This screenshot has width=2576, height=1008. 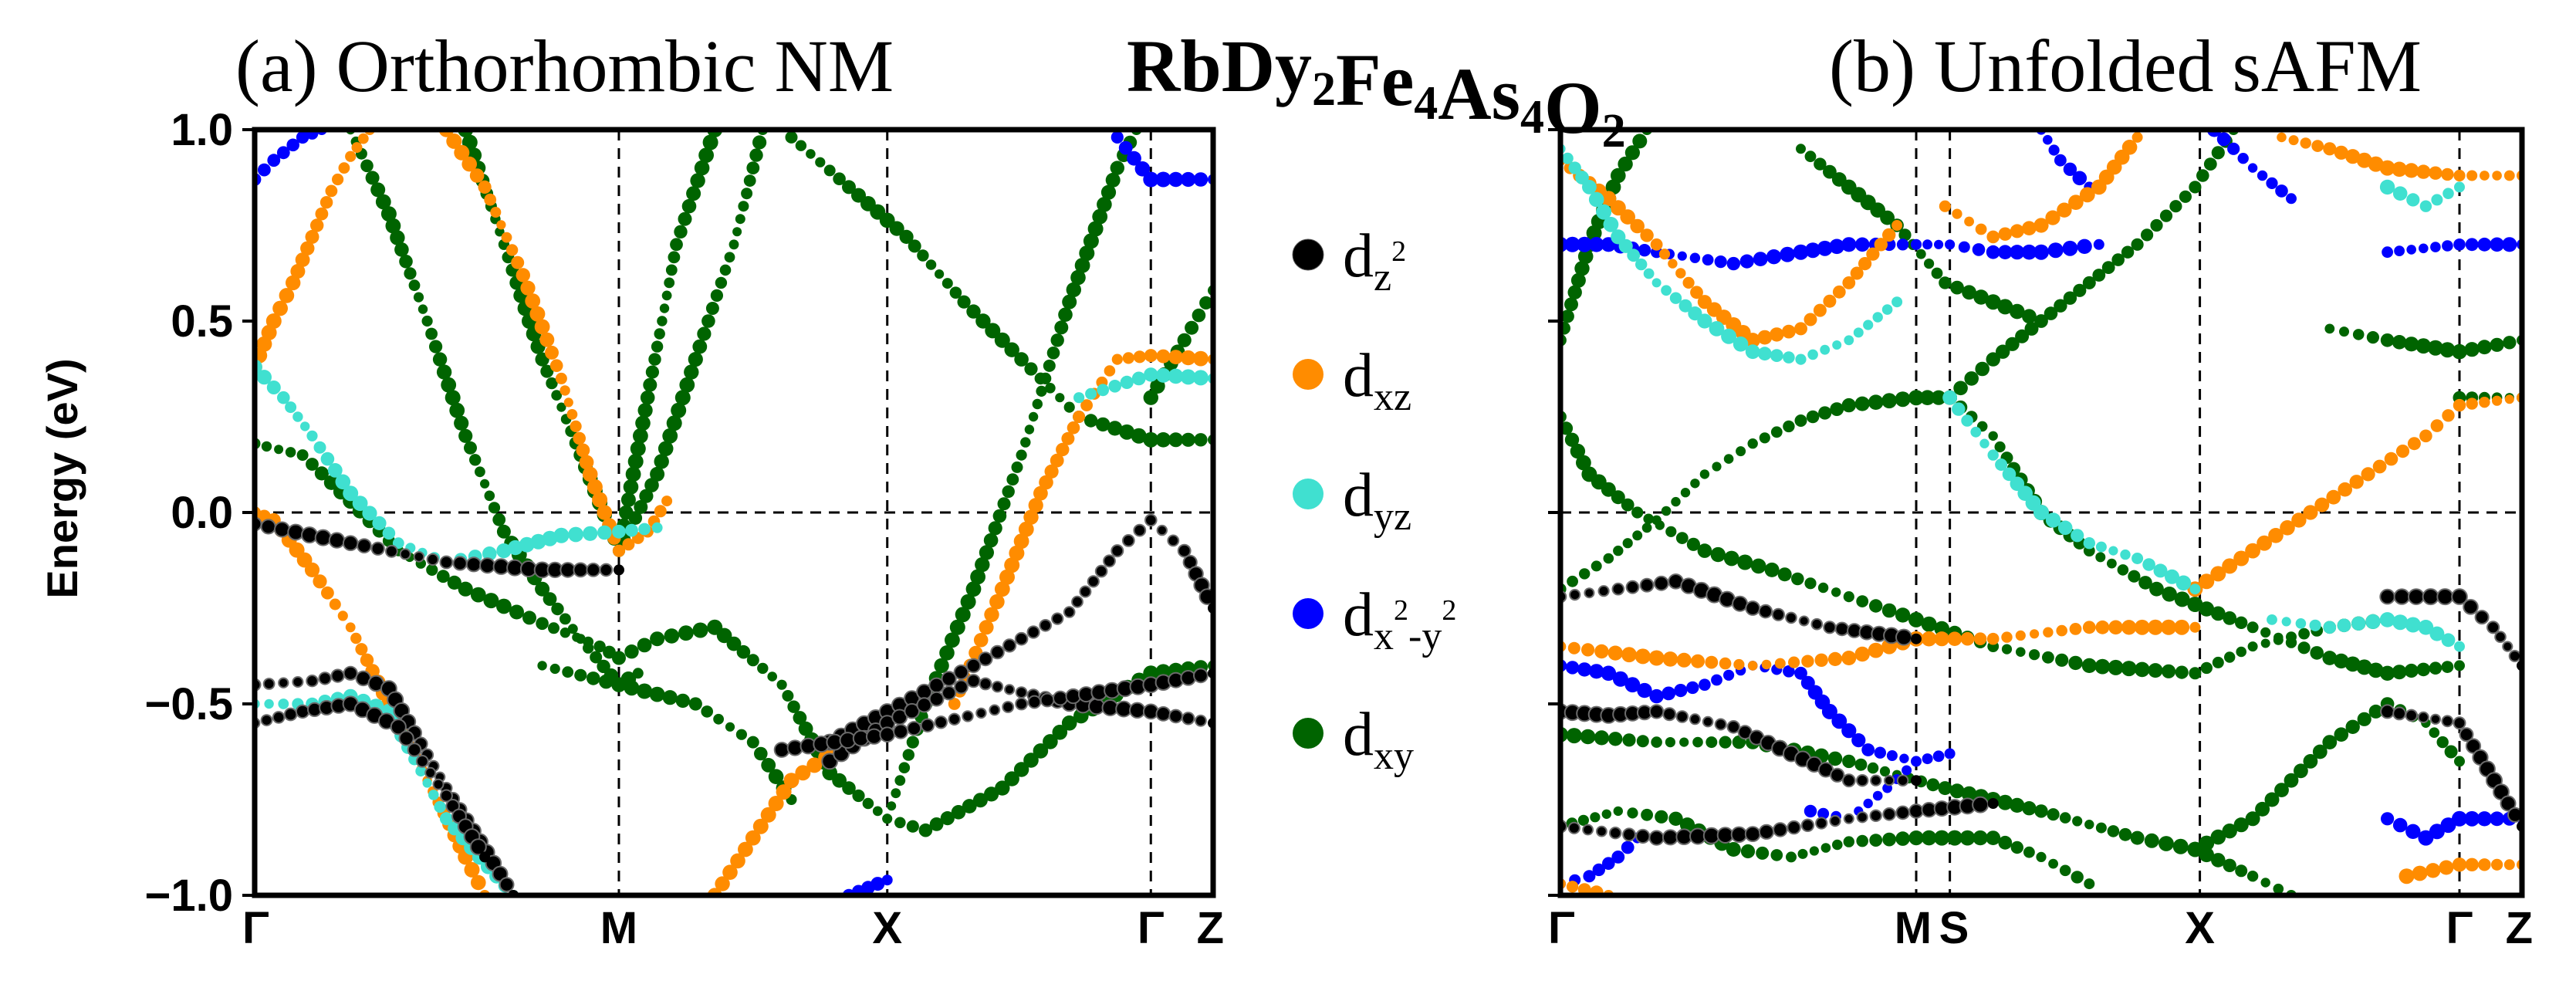 I want to click on legend-item: dyz, so click(x=1352, y=500).